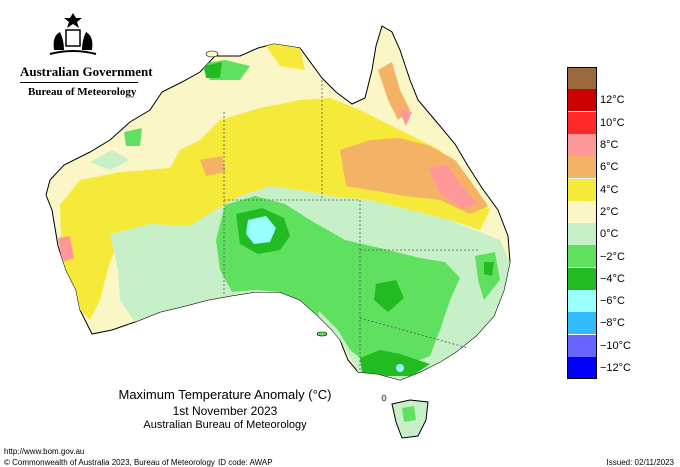 The width and height of the screenshot is (680, 467). Describe the element at coordinates (616, 345) in the screenshot. I see `legend-label: −10°C` at that location.